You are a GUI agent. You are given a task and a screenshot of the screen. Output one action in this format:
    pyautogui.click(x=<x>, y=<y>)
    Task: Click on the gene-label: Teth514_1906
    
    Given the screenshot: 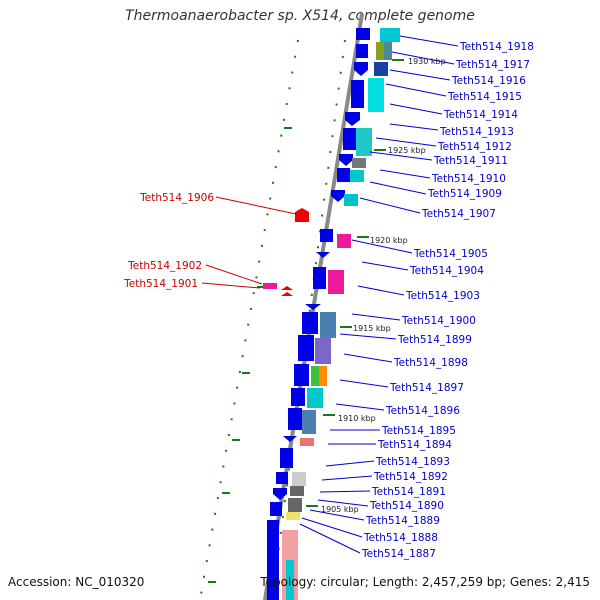 What is the action you would take?
    pyautogui.click(x=176, y=198)
    